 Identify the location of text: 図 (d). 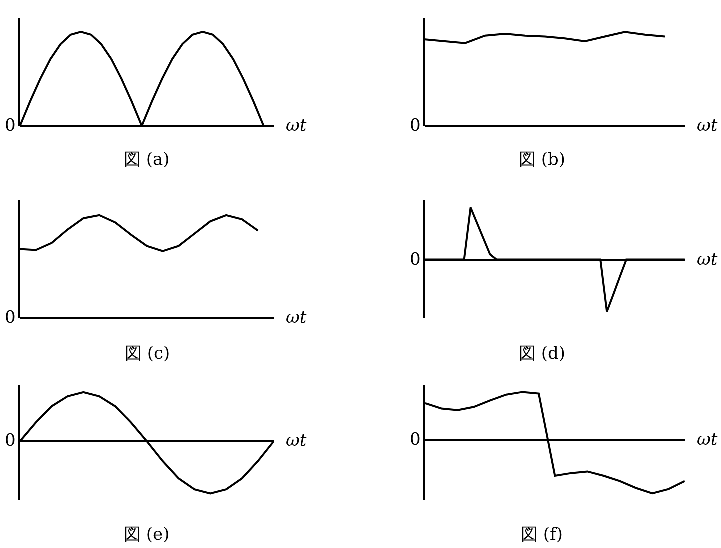
(542, 354).